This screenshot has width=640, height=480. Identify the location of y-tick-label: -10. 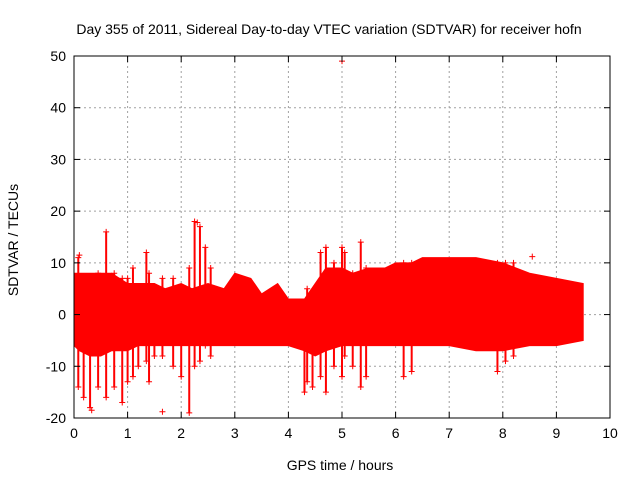
(56, 366).